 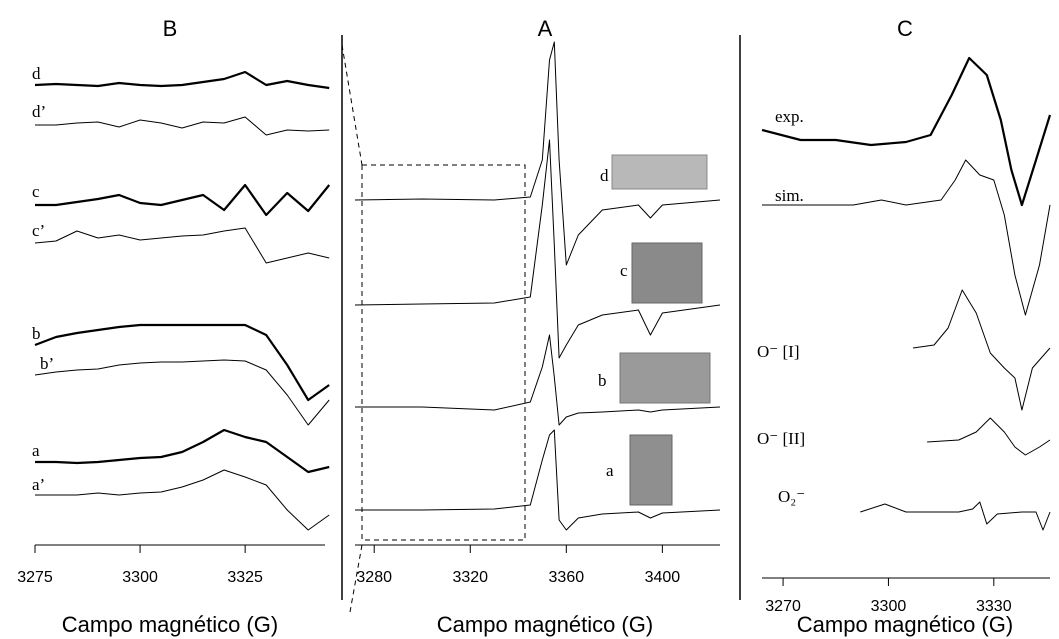 What do you see at coordinates (170, 28) in the screenshot?
I see `panel-title: B` at bounding box center [170, 28].